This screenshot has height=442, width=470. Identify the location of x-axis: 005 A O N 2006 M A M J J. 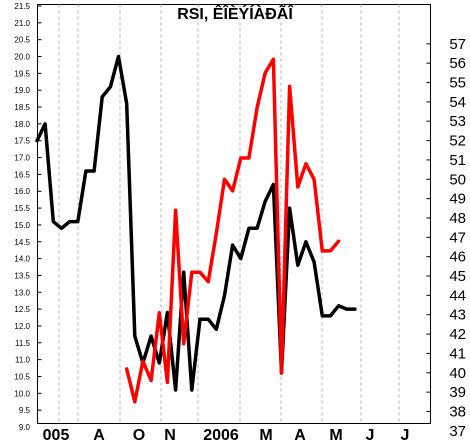
(226, 434).